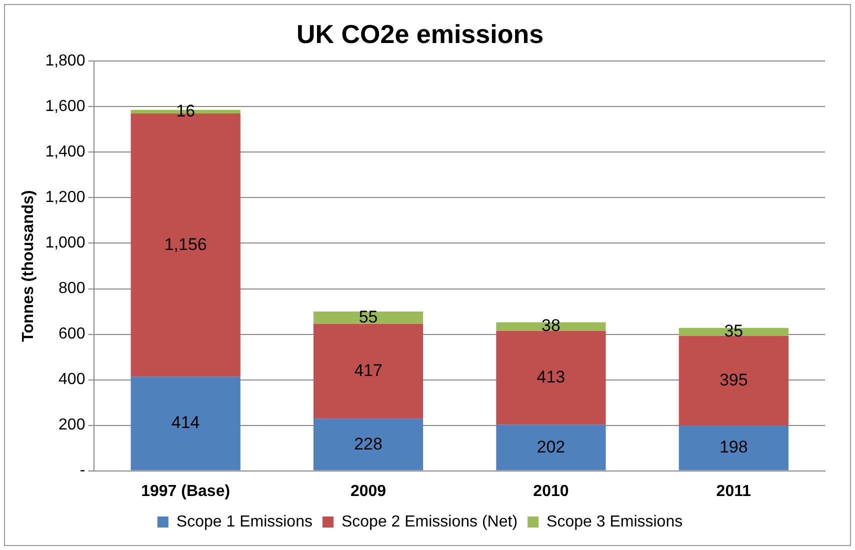 The height and width of the screenshot is (550, 855). What do you see at coordinates (429, 521) in the screenshot?
I see `legend-label: Scope 2 Emissions (Net)` at bounding box center [429, 521].